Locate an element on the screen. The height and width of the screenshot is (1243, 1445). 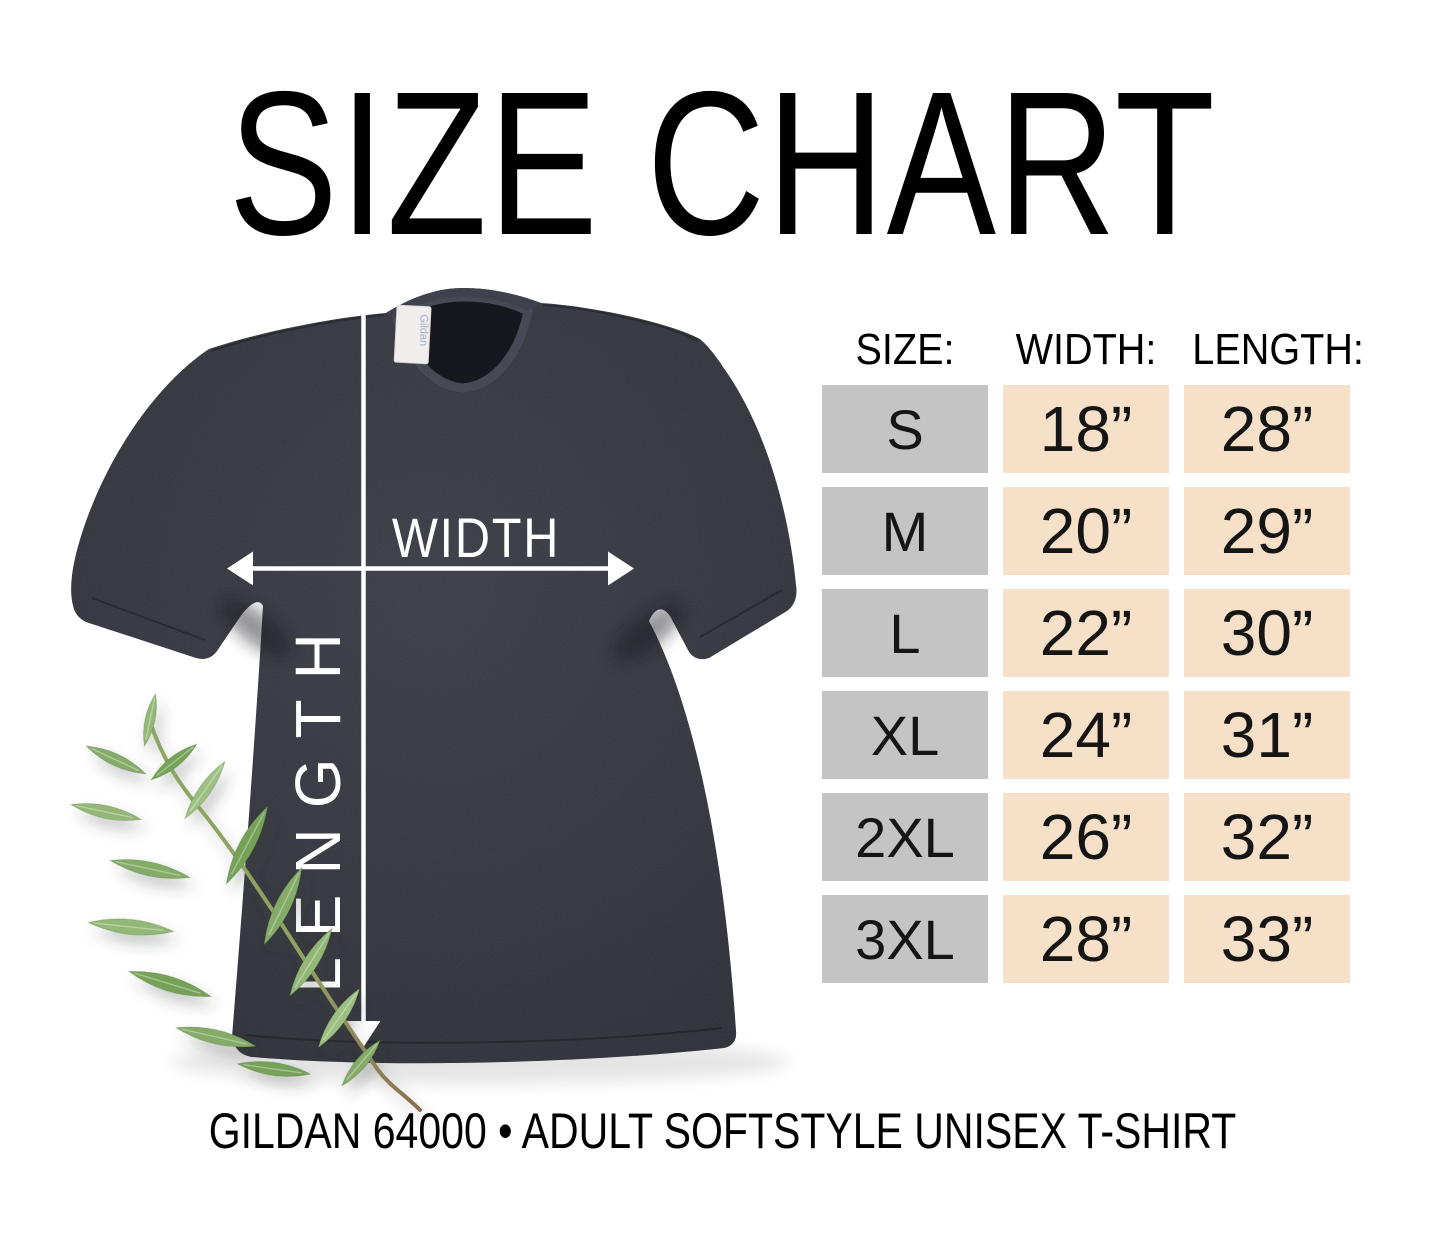
table-row-m: M 20” 29” is located at coordinates (1086, 531).